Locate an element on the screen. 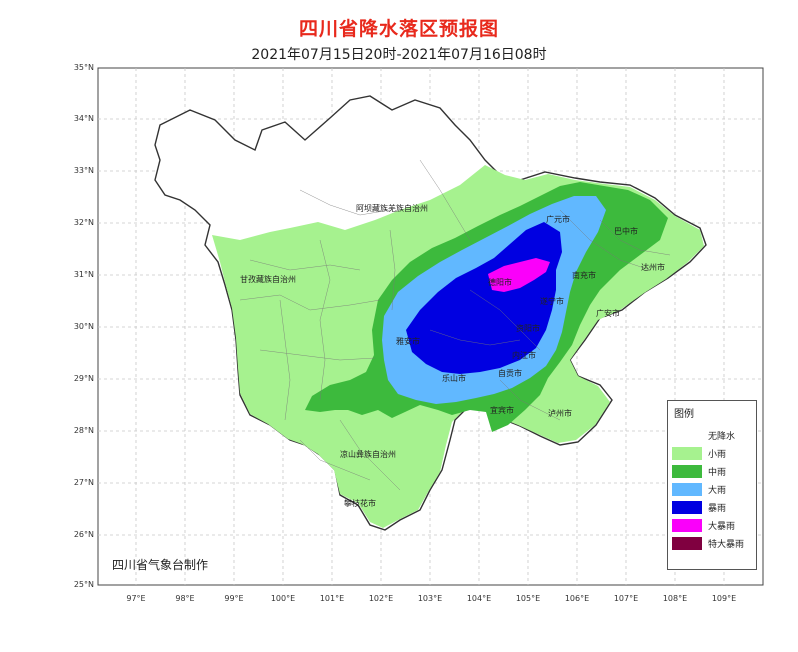  place-label: 德阳市 is located at coordinates (500, 282).